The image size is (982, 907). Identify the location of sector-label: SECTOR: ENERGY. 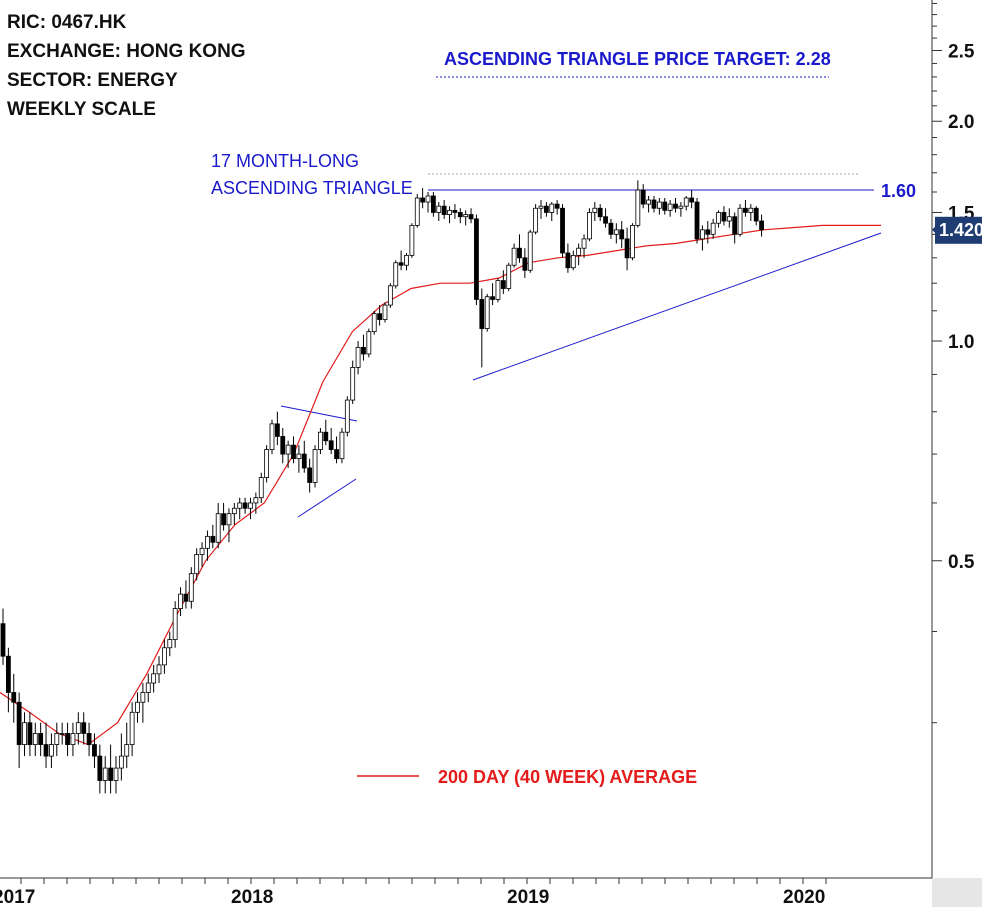
(92, 80).